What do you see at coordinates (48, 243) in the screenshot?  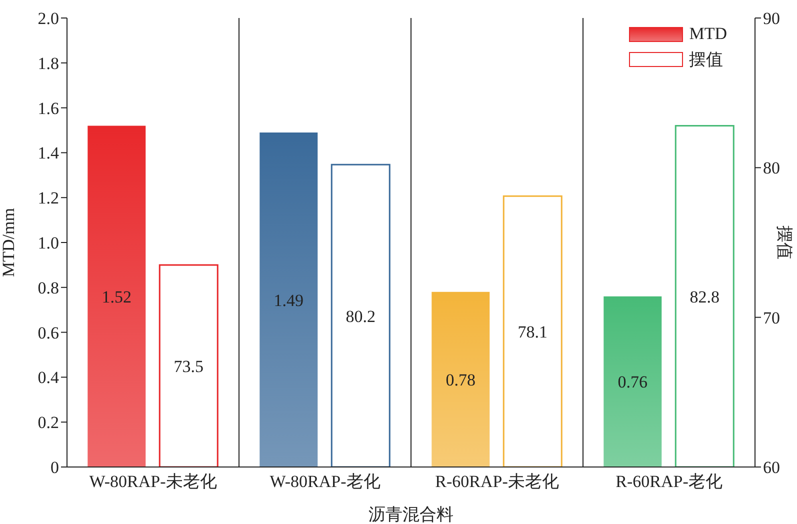 I see `y-tick-label: 1.0` at bounding box center [48, 243].